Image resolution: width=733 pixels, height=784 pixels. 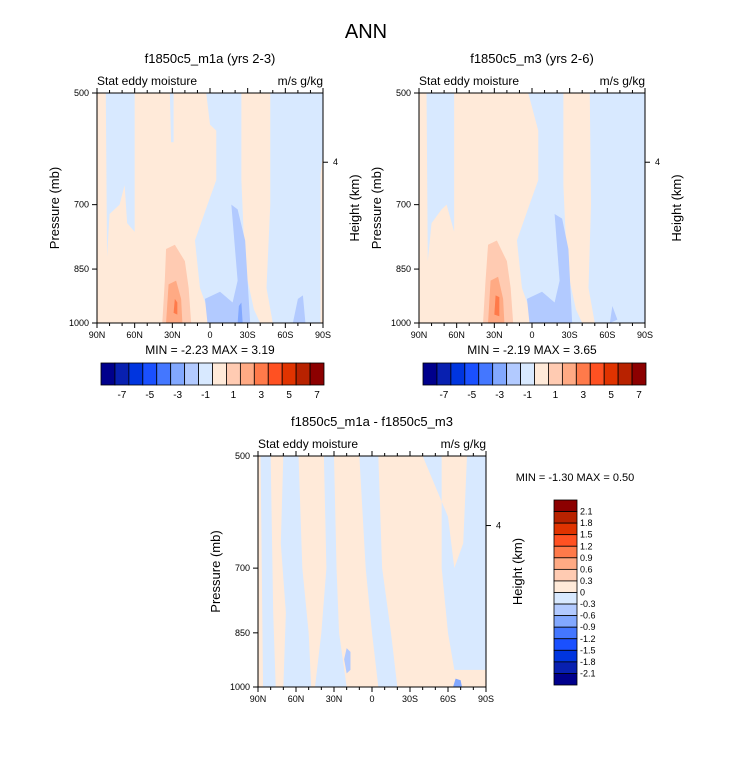 What do you see at coordinates (469, 81) in the screenshot?
I see `left-label: Stat eddy moisture` at bounding box center [469, 81].